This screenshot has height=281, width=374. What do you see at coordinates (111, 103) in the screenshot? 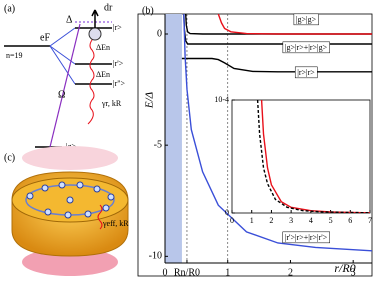
I see `label: γr, kR` at bounding box center [111, 103].